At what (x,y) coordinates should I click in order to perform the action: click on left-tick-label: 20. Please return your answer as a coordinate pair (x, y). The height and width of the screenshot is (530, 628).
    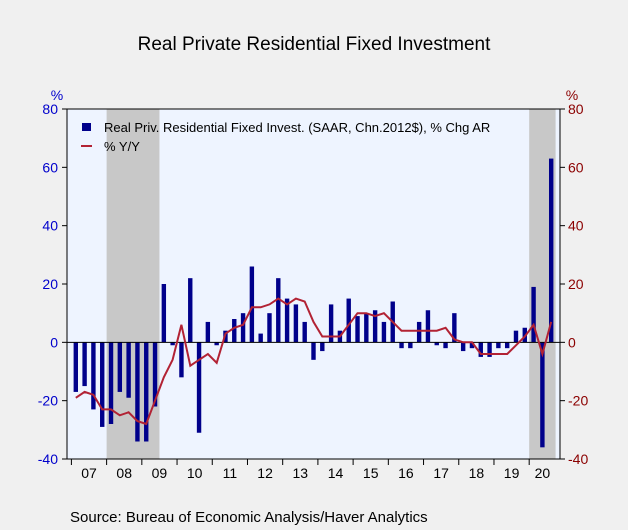
    Looking at the image, I should click on (50, 284).